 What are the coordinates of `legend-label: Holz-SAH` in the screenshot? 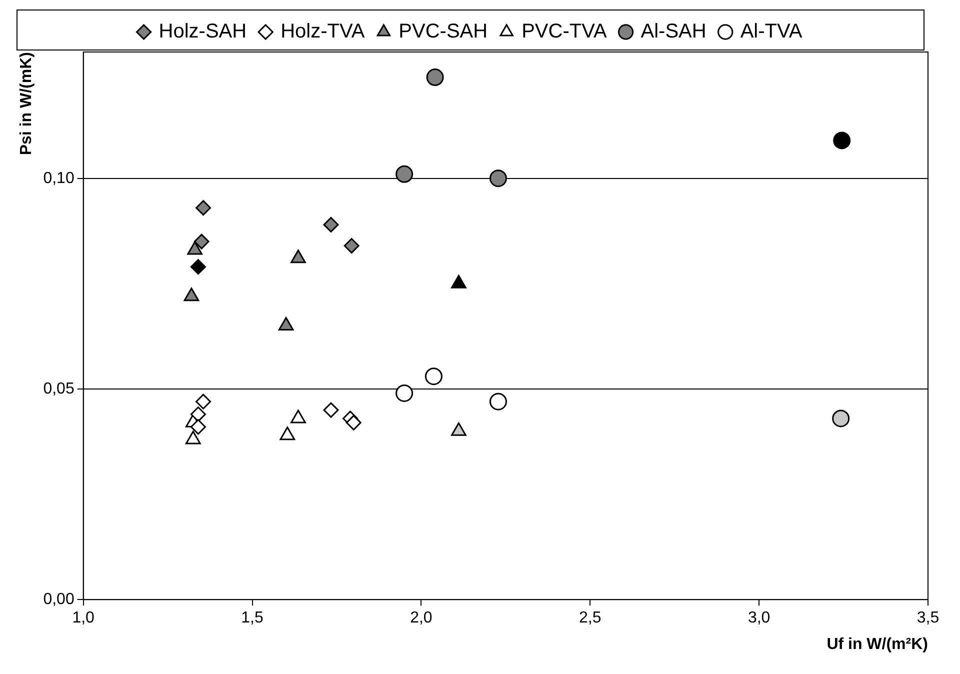 It's located at (202, 31).